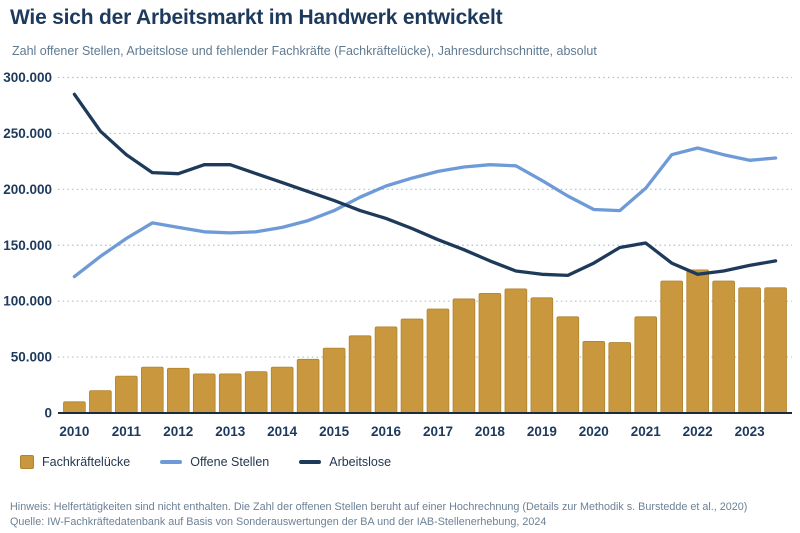 The height and width of the screenshot is (533, 800). What do you see at coordinates (178, 431) in the screenshot?
I see `x-tick-label: 2012` at bounding box center [178, 431].